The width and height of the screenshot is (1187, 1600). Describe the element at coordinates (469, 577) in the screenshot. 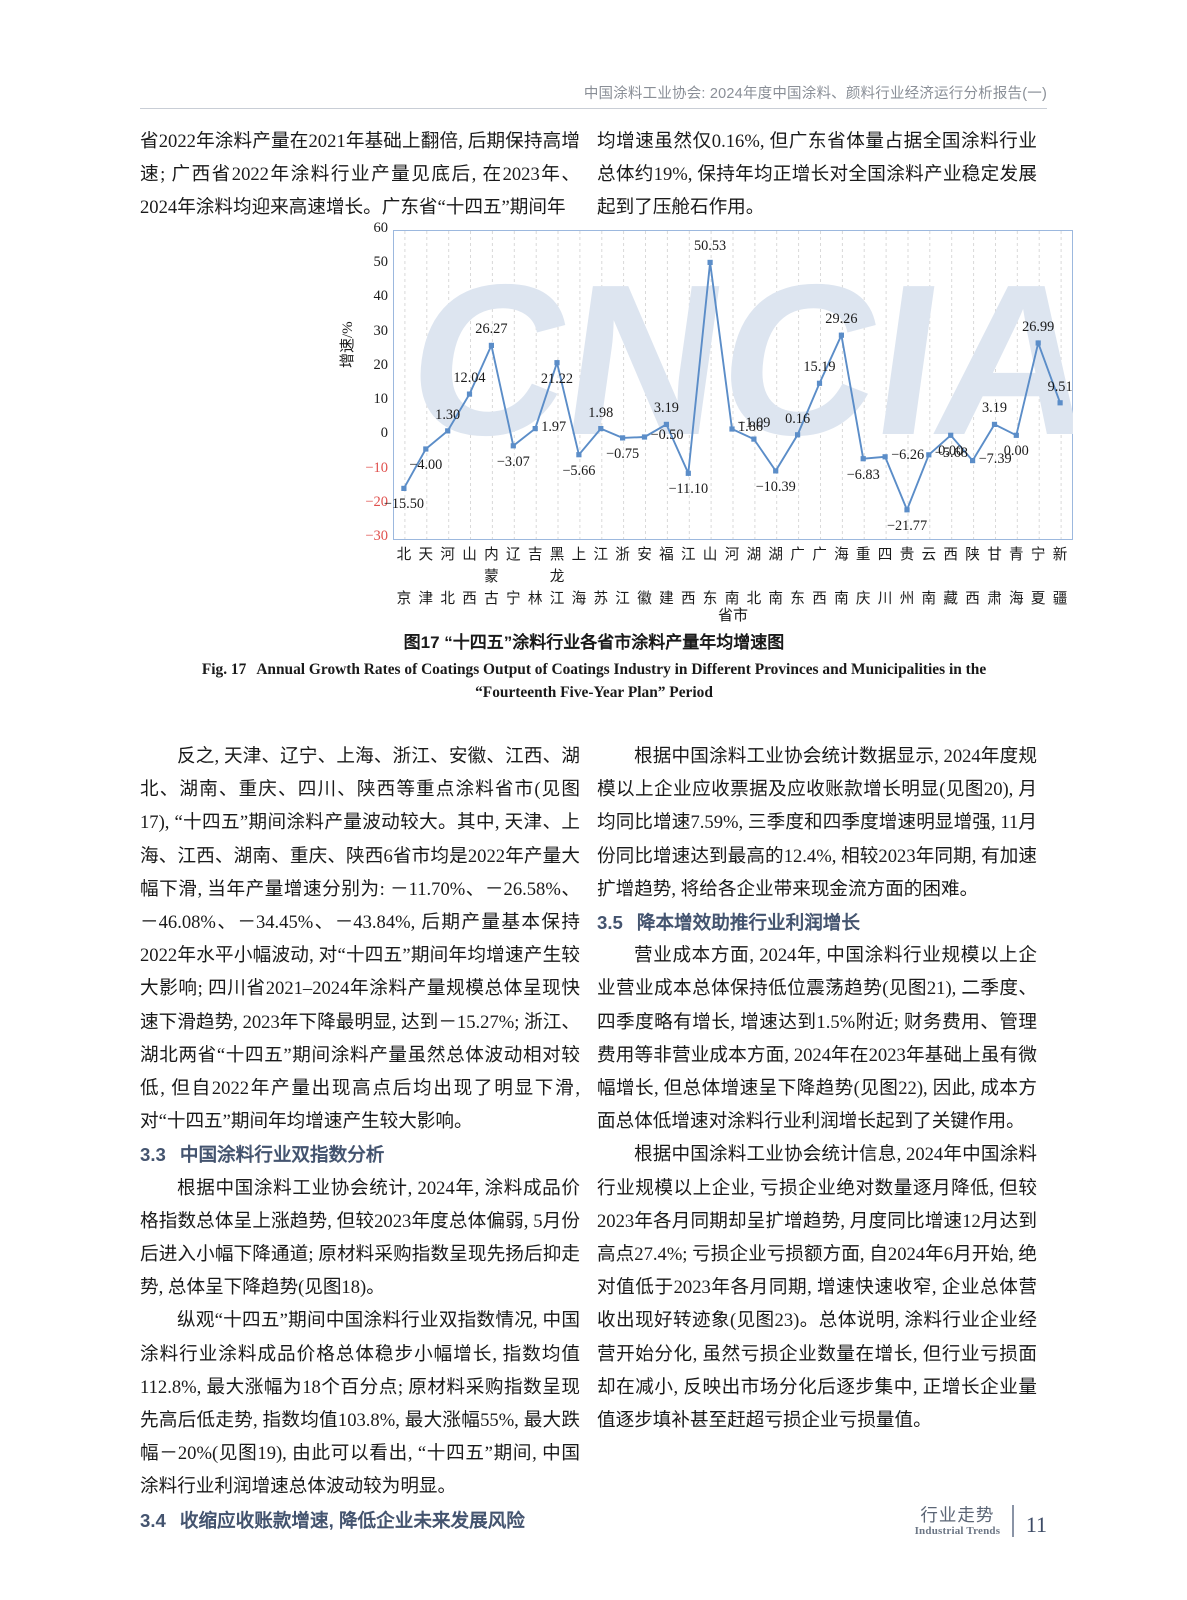

I see `x-tick: 山 西` at that location.